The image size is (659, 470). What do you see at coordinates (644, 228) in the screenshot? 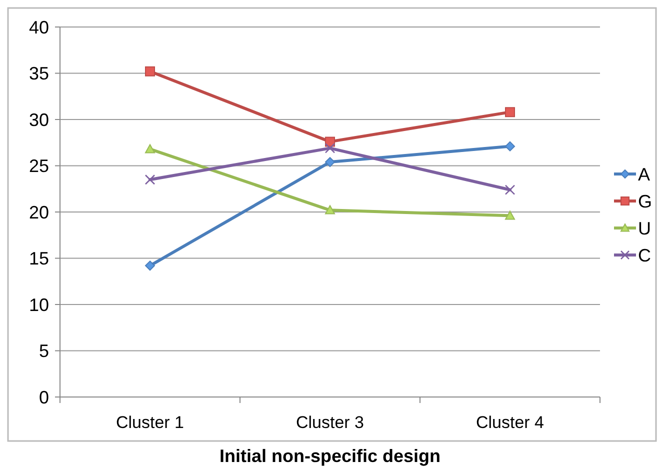
I see `legend-label: U` at bounding box center [644, 228].